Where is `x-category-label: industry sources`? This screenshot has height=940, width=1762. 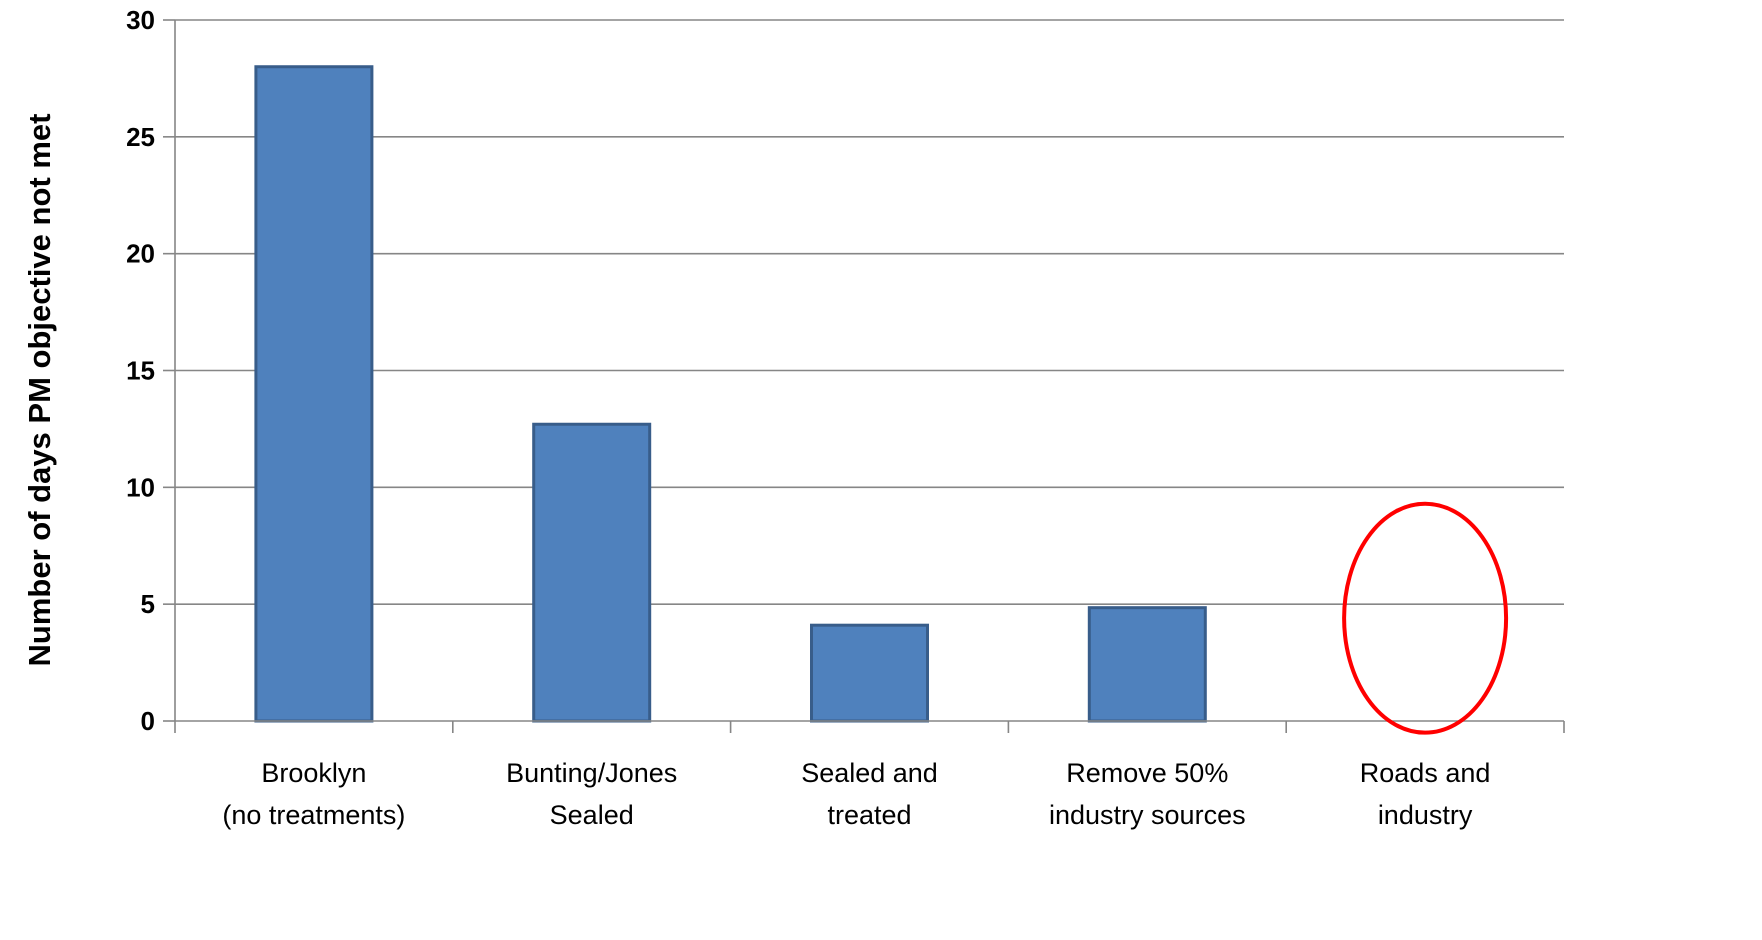
x-category-label: industry sources is located at coordinates (1147, 815).